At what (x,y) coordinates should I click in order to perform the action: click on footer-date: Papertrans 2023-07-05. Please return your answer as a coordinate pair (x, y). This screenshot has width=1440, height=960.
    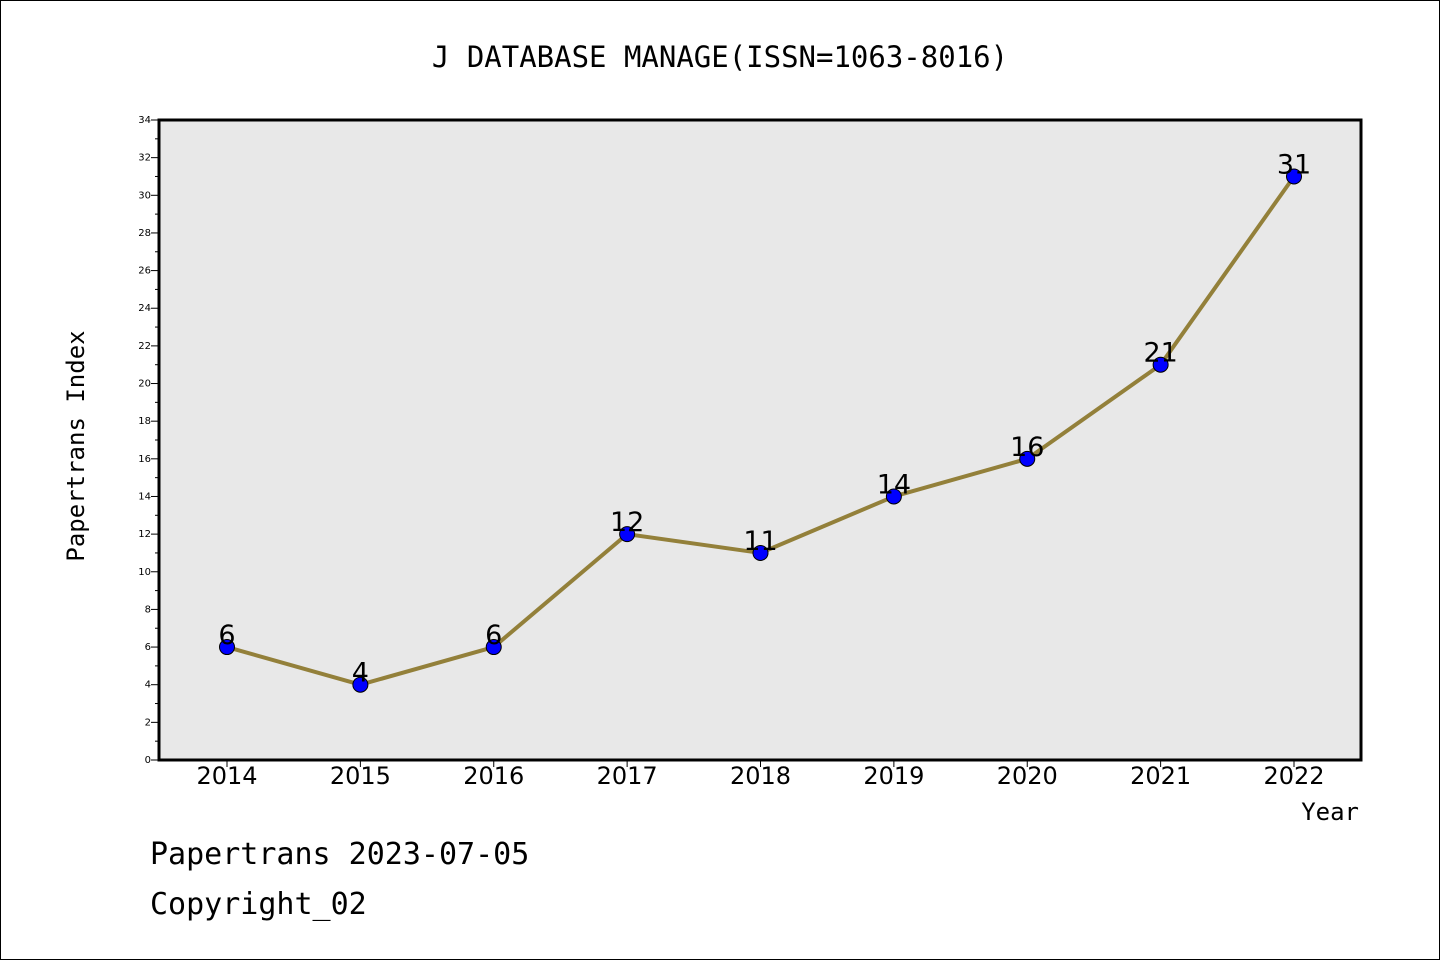
    Looking at the image, I should click on (339, 854).